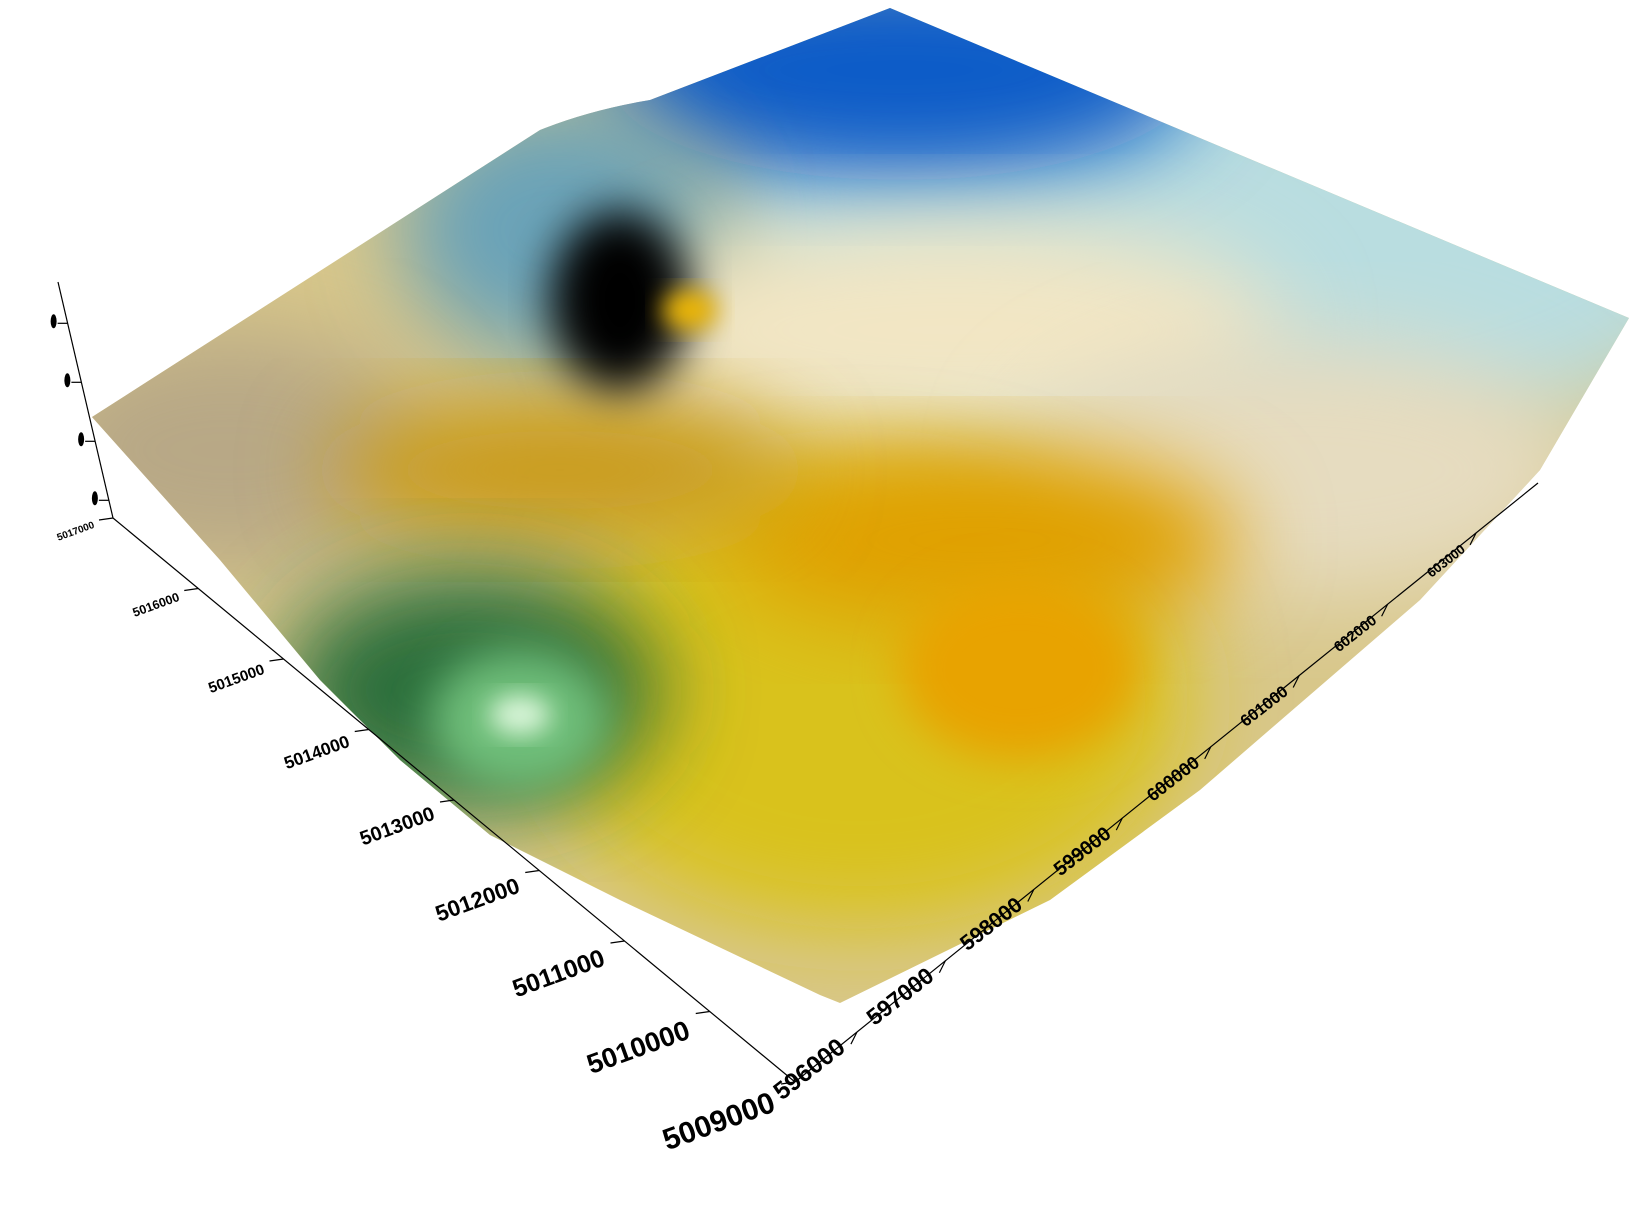 The image size is (1629, 1225). I want to click on y-tick-label: 5017000, so click(76, 532).